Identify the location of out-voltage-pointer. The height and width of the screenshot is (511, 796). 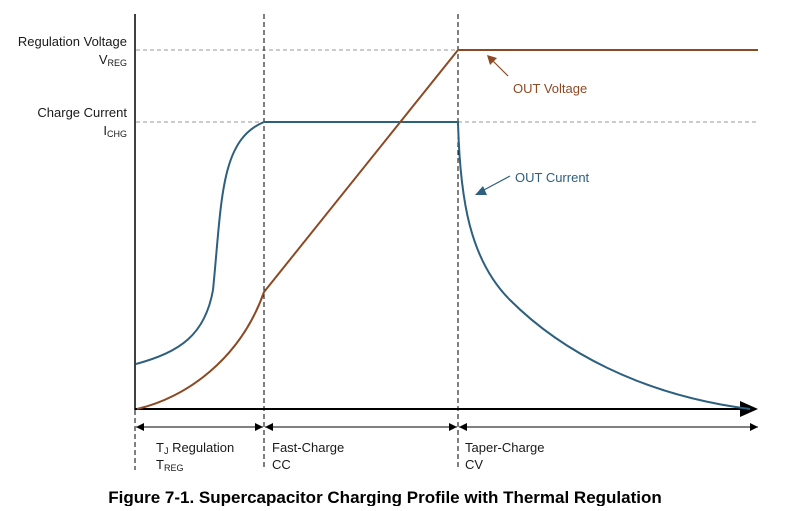
(500, 68).